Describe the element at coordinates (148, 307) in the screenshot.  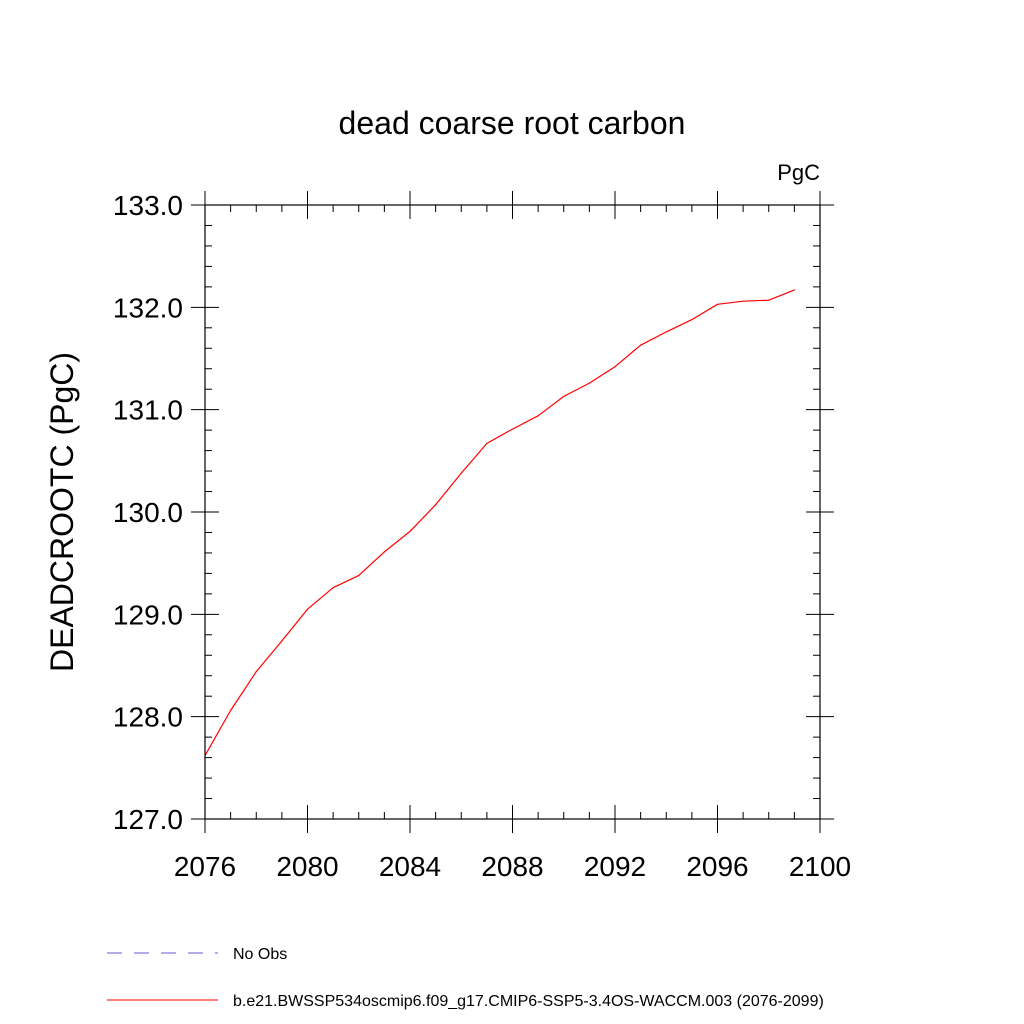
I see `y-tick-label: 132.0` at that location.